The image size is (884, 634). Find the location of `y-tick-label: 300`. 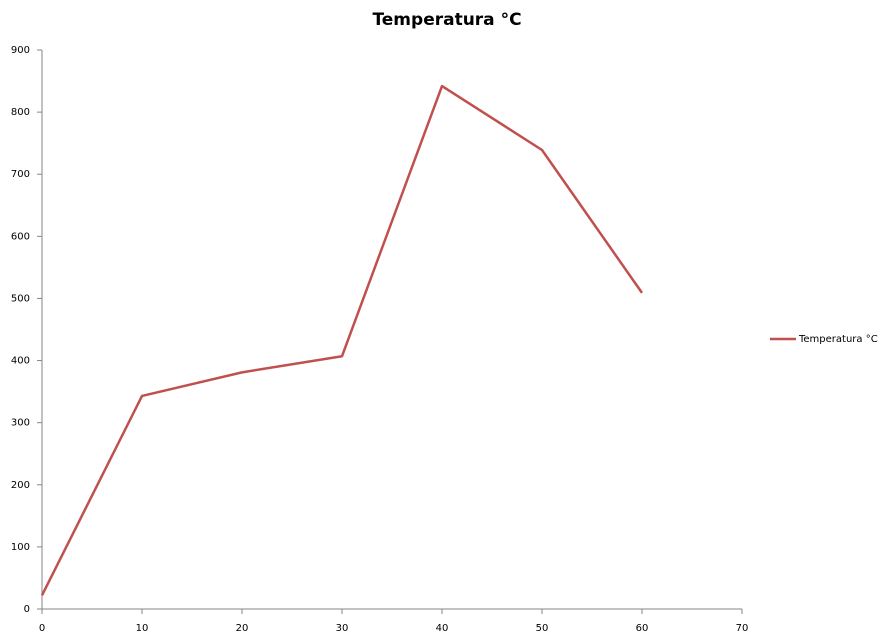

y-tick-label: 300 is located at coordinates (20, 423).